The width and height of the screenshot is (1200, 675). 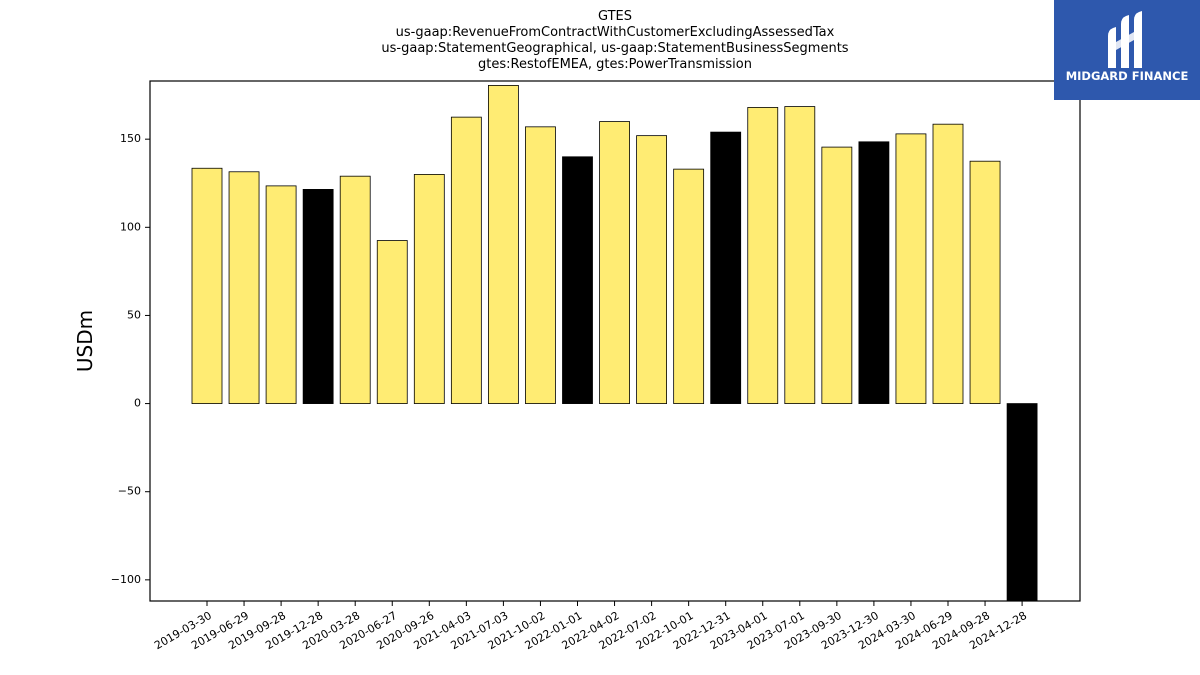 I want to click on chart-title-line: GTES, so click(x=615, y=16).